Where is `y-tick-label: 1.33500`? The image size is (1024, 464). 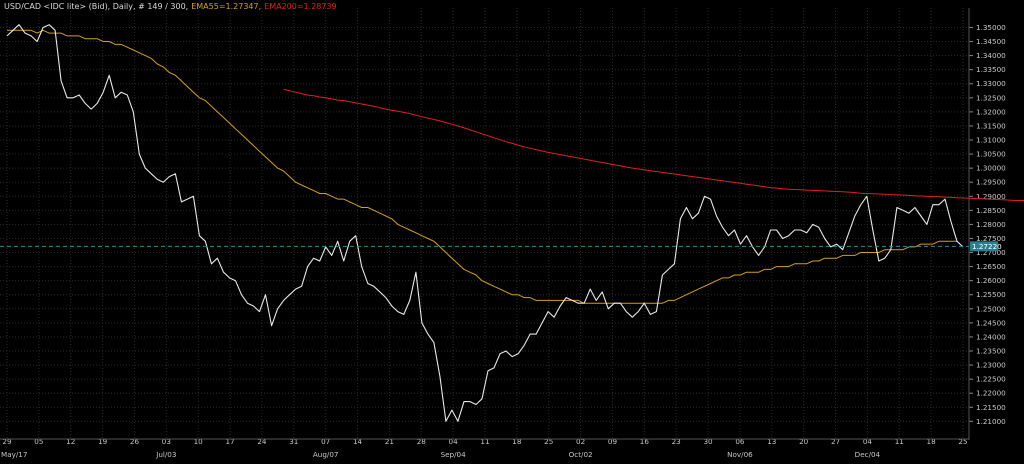
y-tick-label: 1.33500 is located at coordinates (991, 69).